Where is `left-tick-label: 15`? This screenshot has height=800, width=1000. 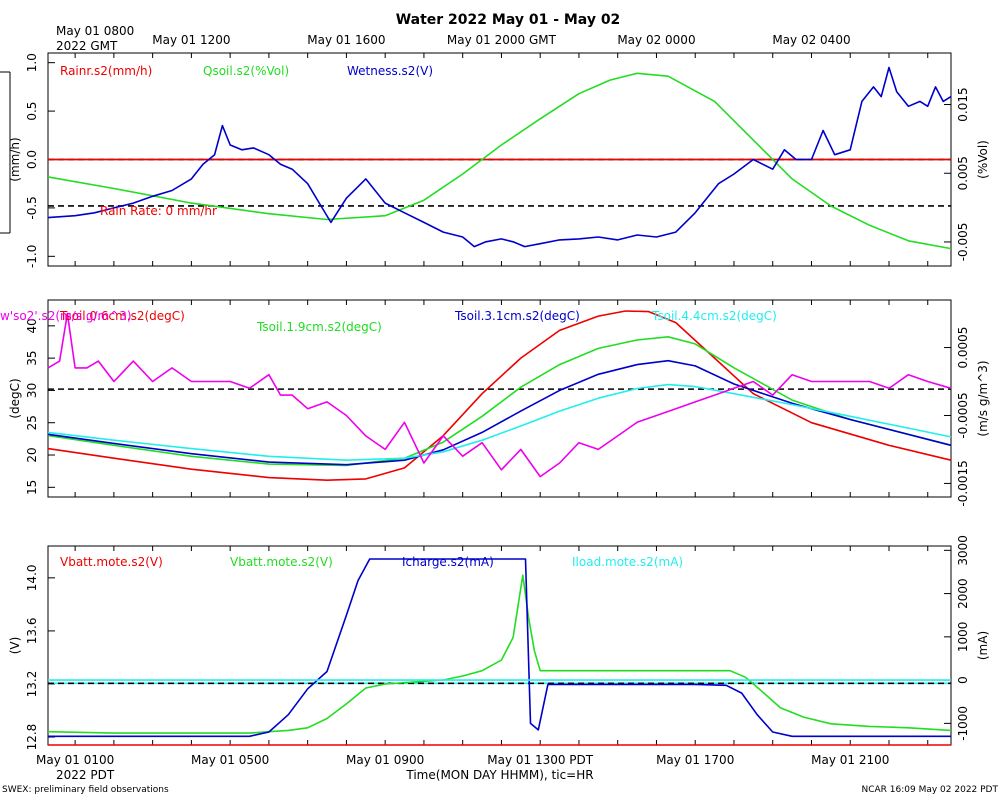
left-tick-label: 15 is located at coordinates (32, 487).